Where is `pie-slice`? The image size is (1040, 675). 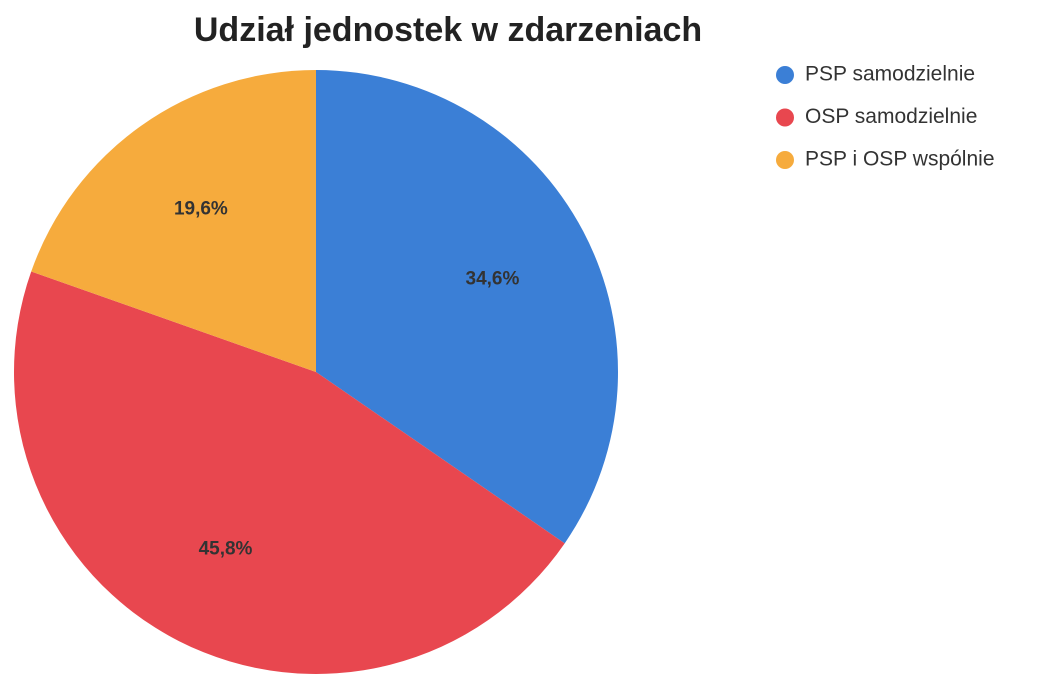
pie-slice is located at coordinates (173, 221).